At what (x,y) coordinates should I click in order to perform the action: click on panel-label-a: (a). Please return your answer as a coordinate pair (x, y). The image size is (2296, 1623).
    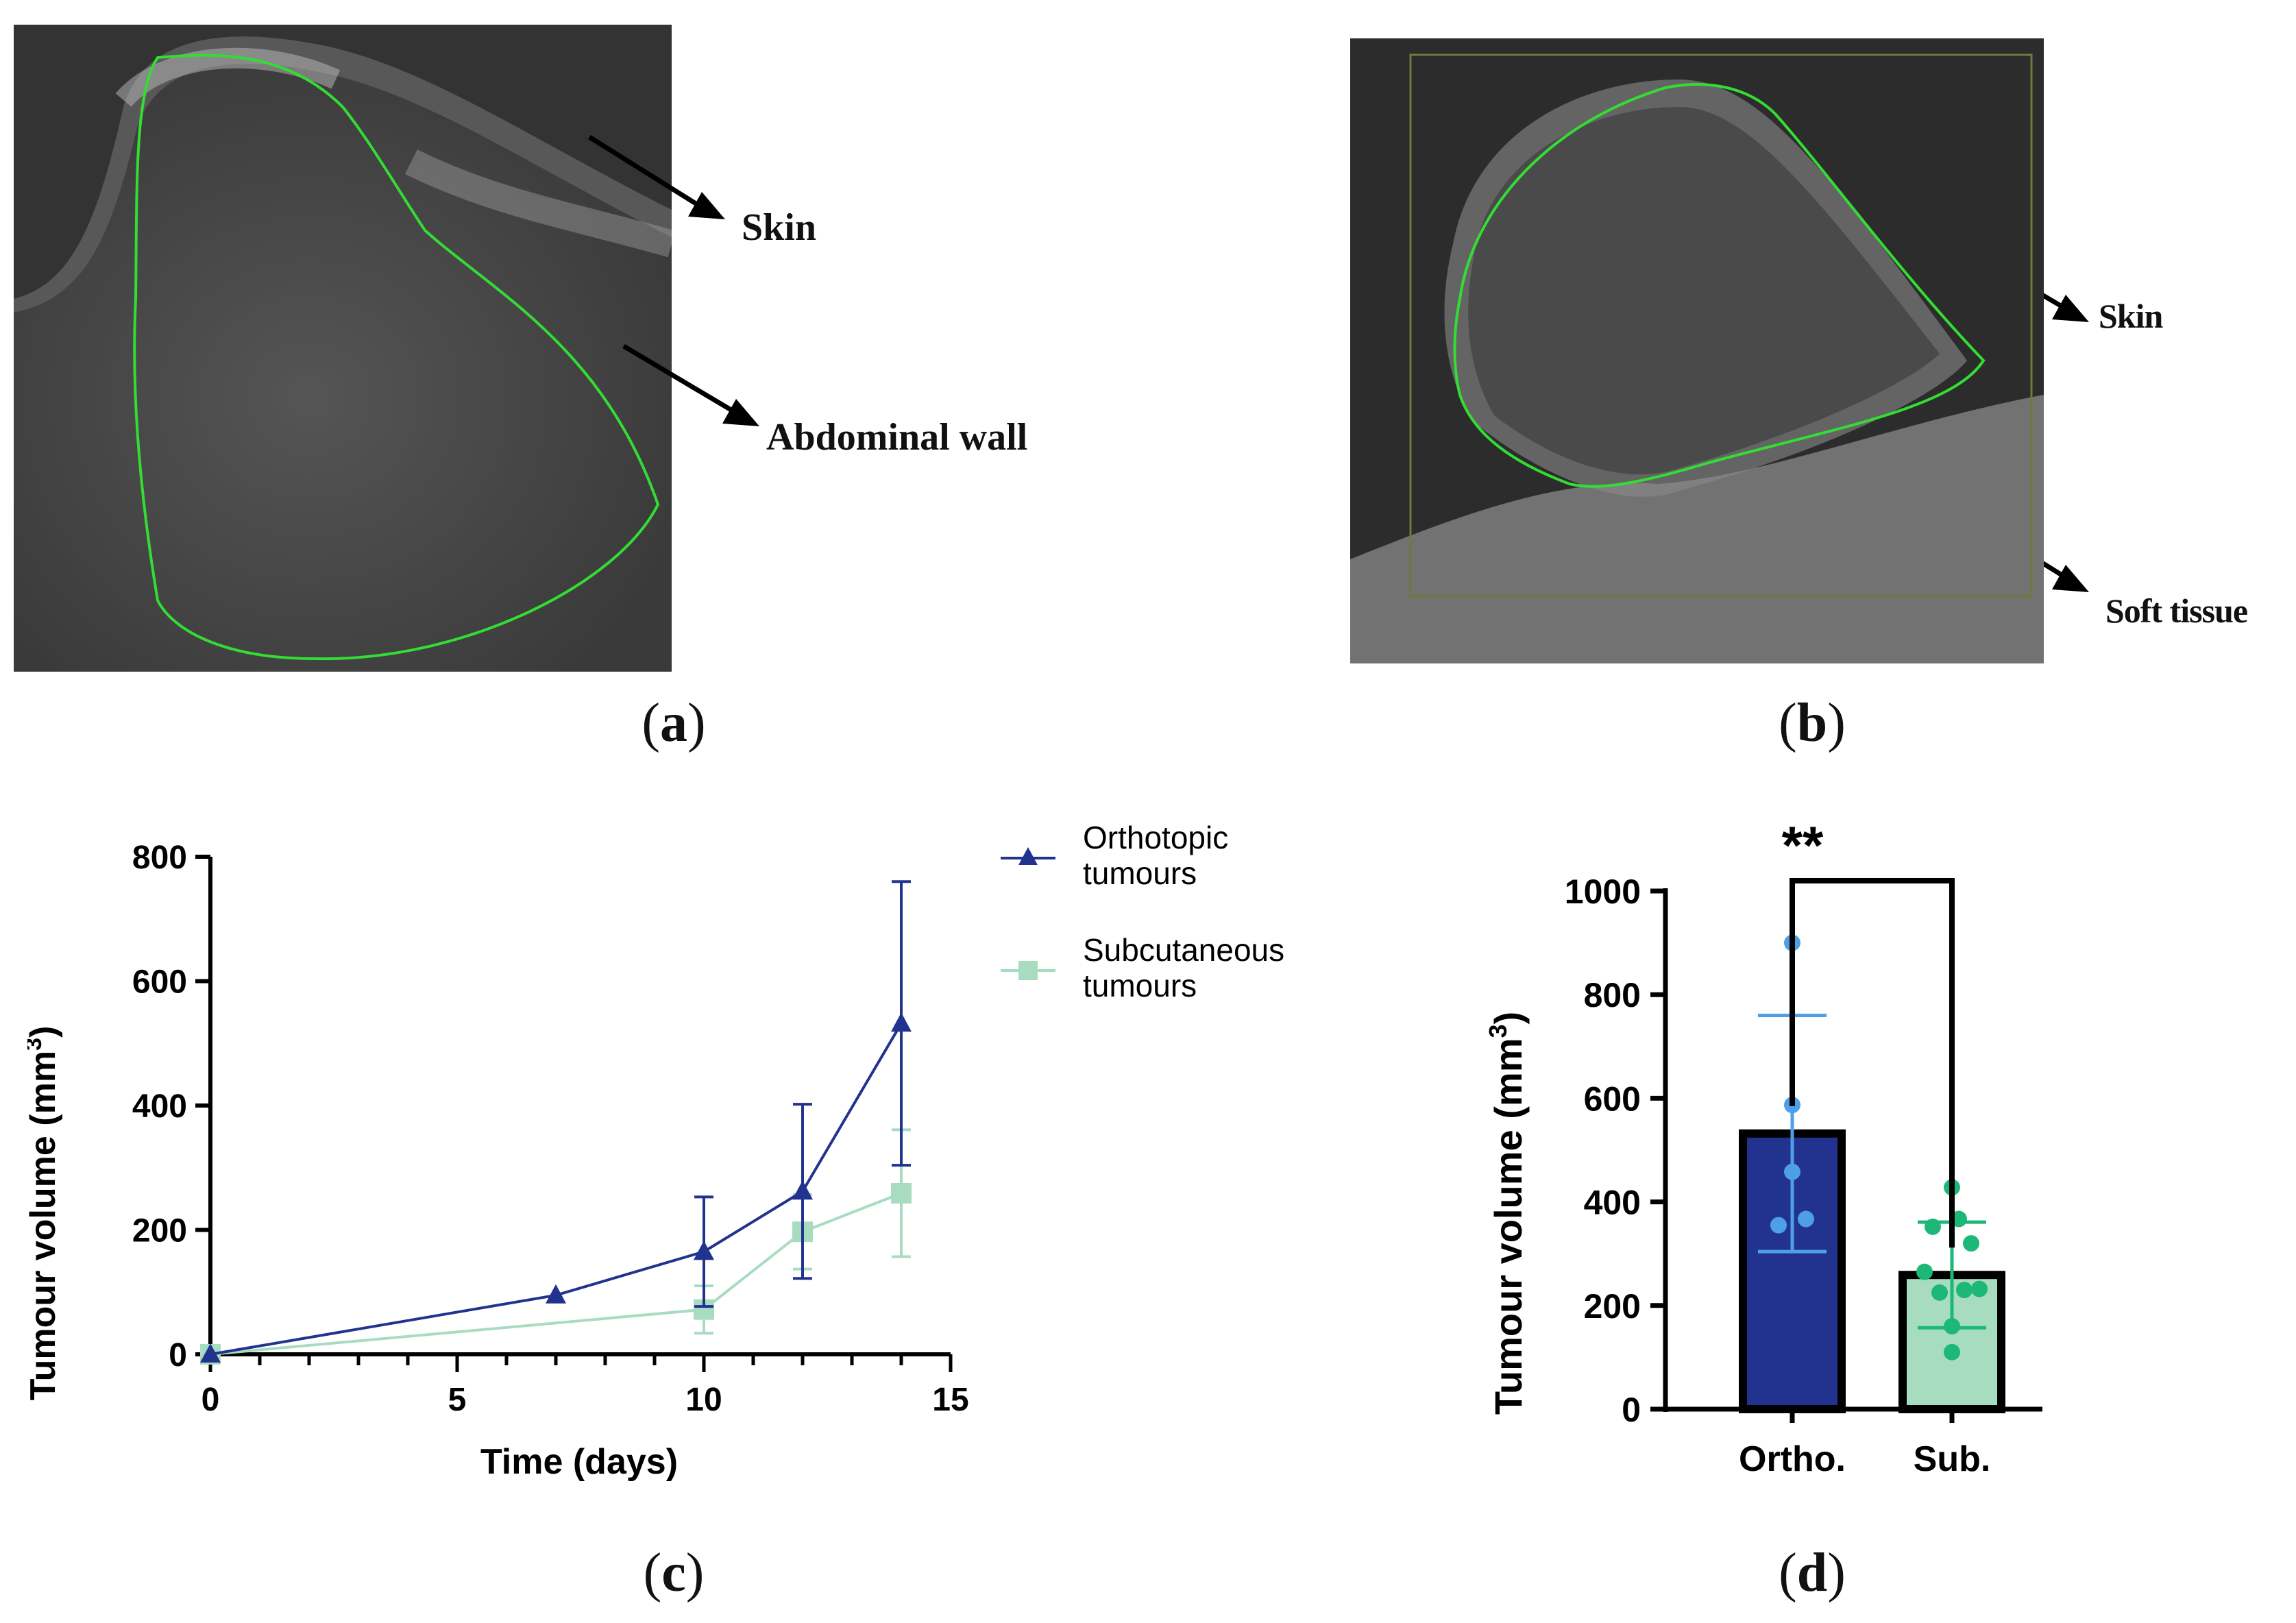
    Looking at the image, I should click on (674, 723).